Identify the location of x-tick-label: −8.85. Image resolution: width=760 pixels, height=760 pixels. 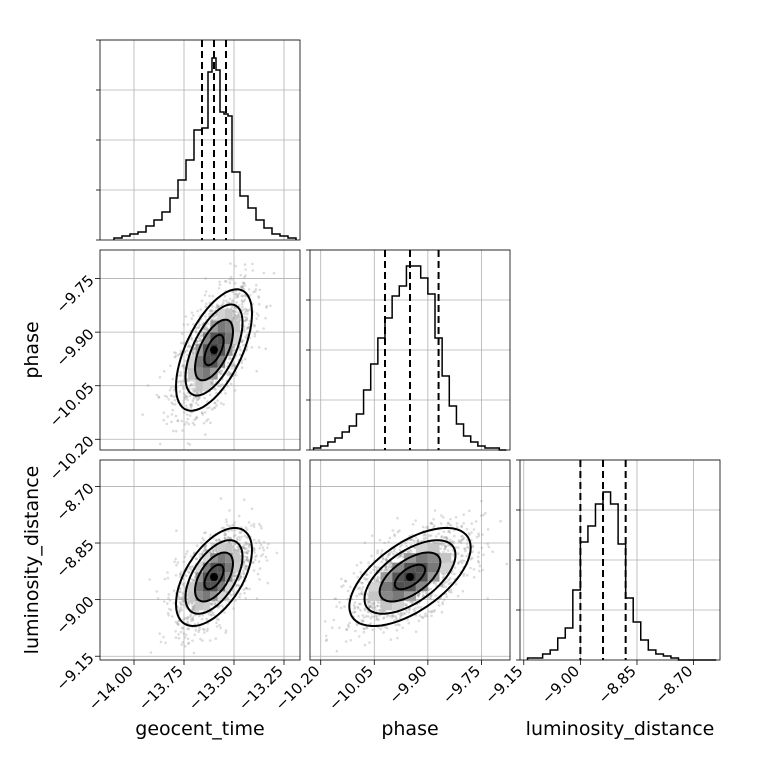
(617, 684).